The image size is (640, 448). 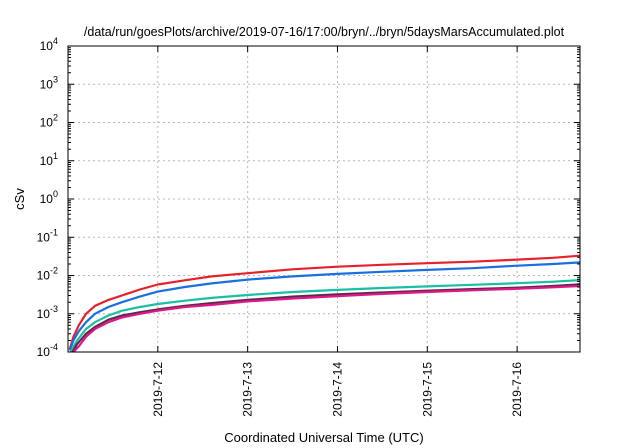 I want to click on y-tick-label: 10¹, so click(x=49, y=159).